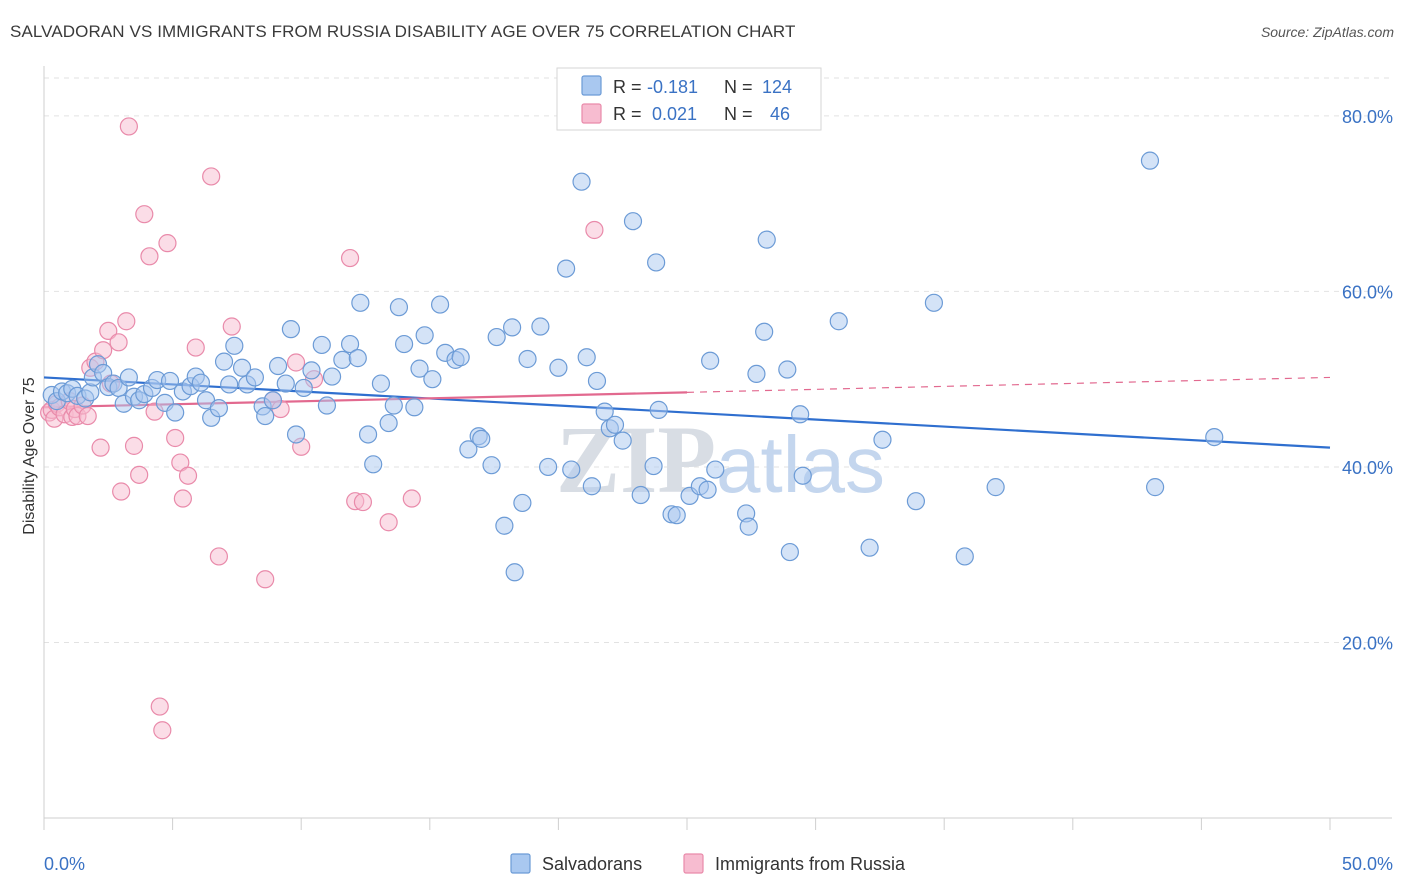 The width and height of the screenshot is (1406, 892). I want to click on x-tick-label-max: 50.0%, so click(1367, 864).